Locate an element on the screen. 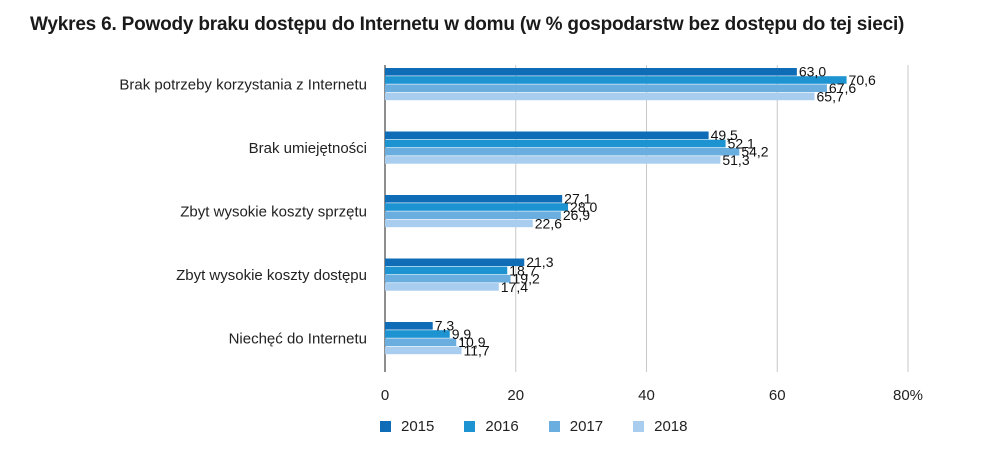 The image size is (1000, 476). x-tick-label: 60 is located at coordinates (777, 395).